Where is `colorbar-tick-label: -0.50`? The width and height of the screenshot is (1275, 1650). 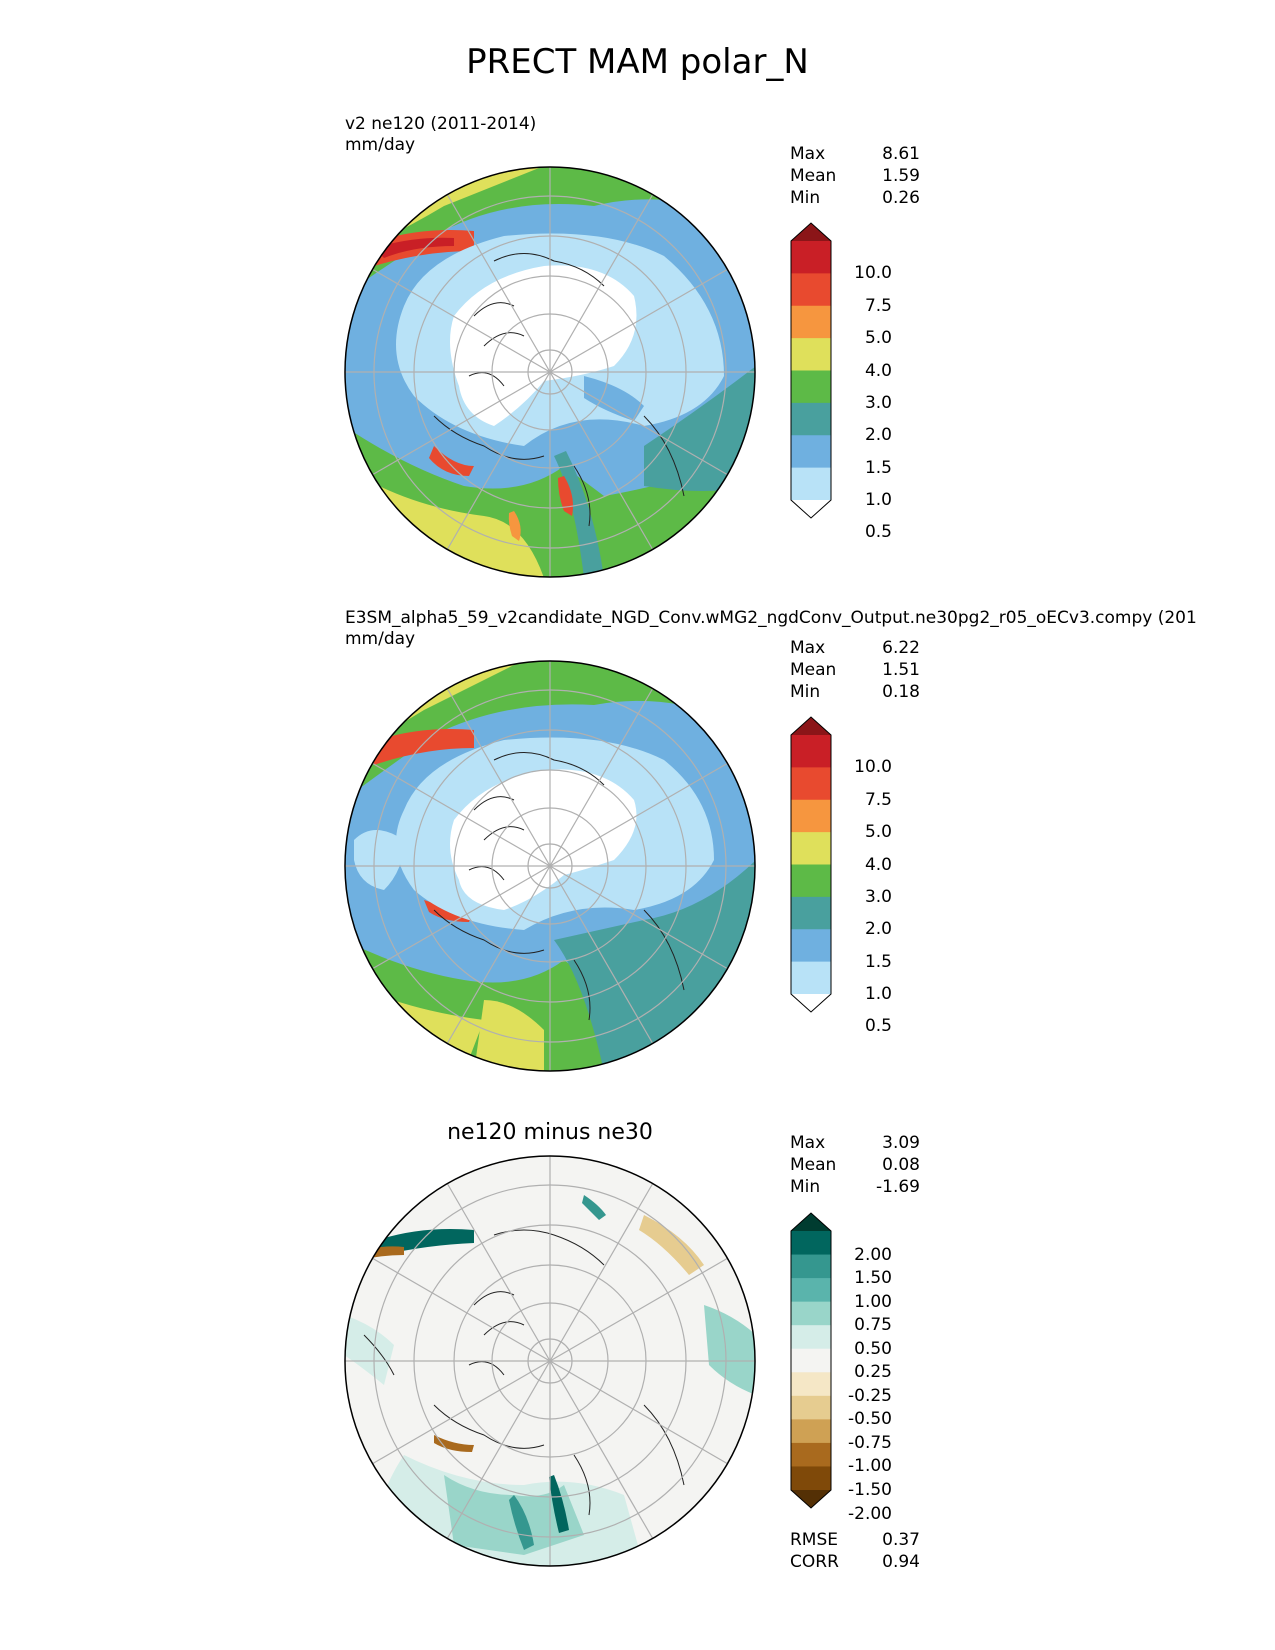
colorbar-tick-label: -0.50 is located at coordinates (870, 1419).